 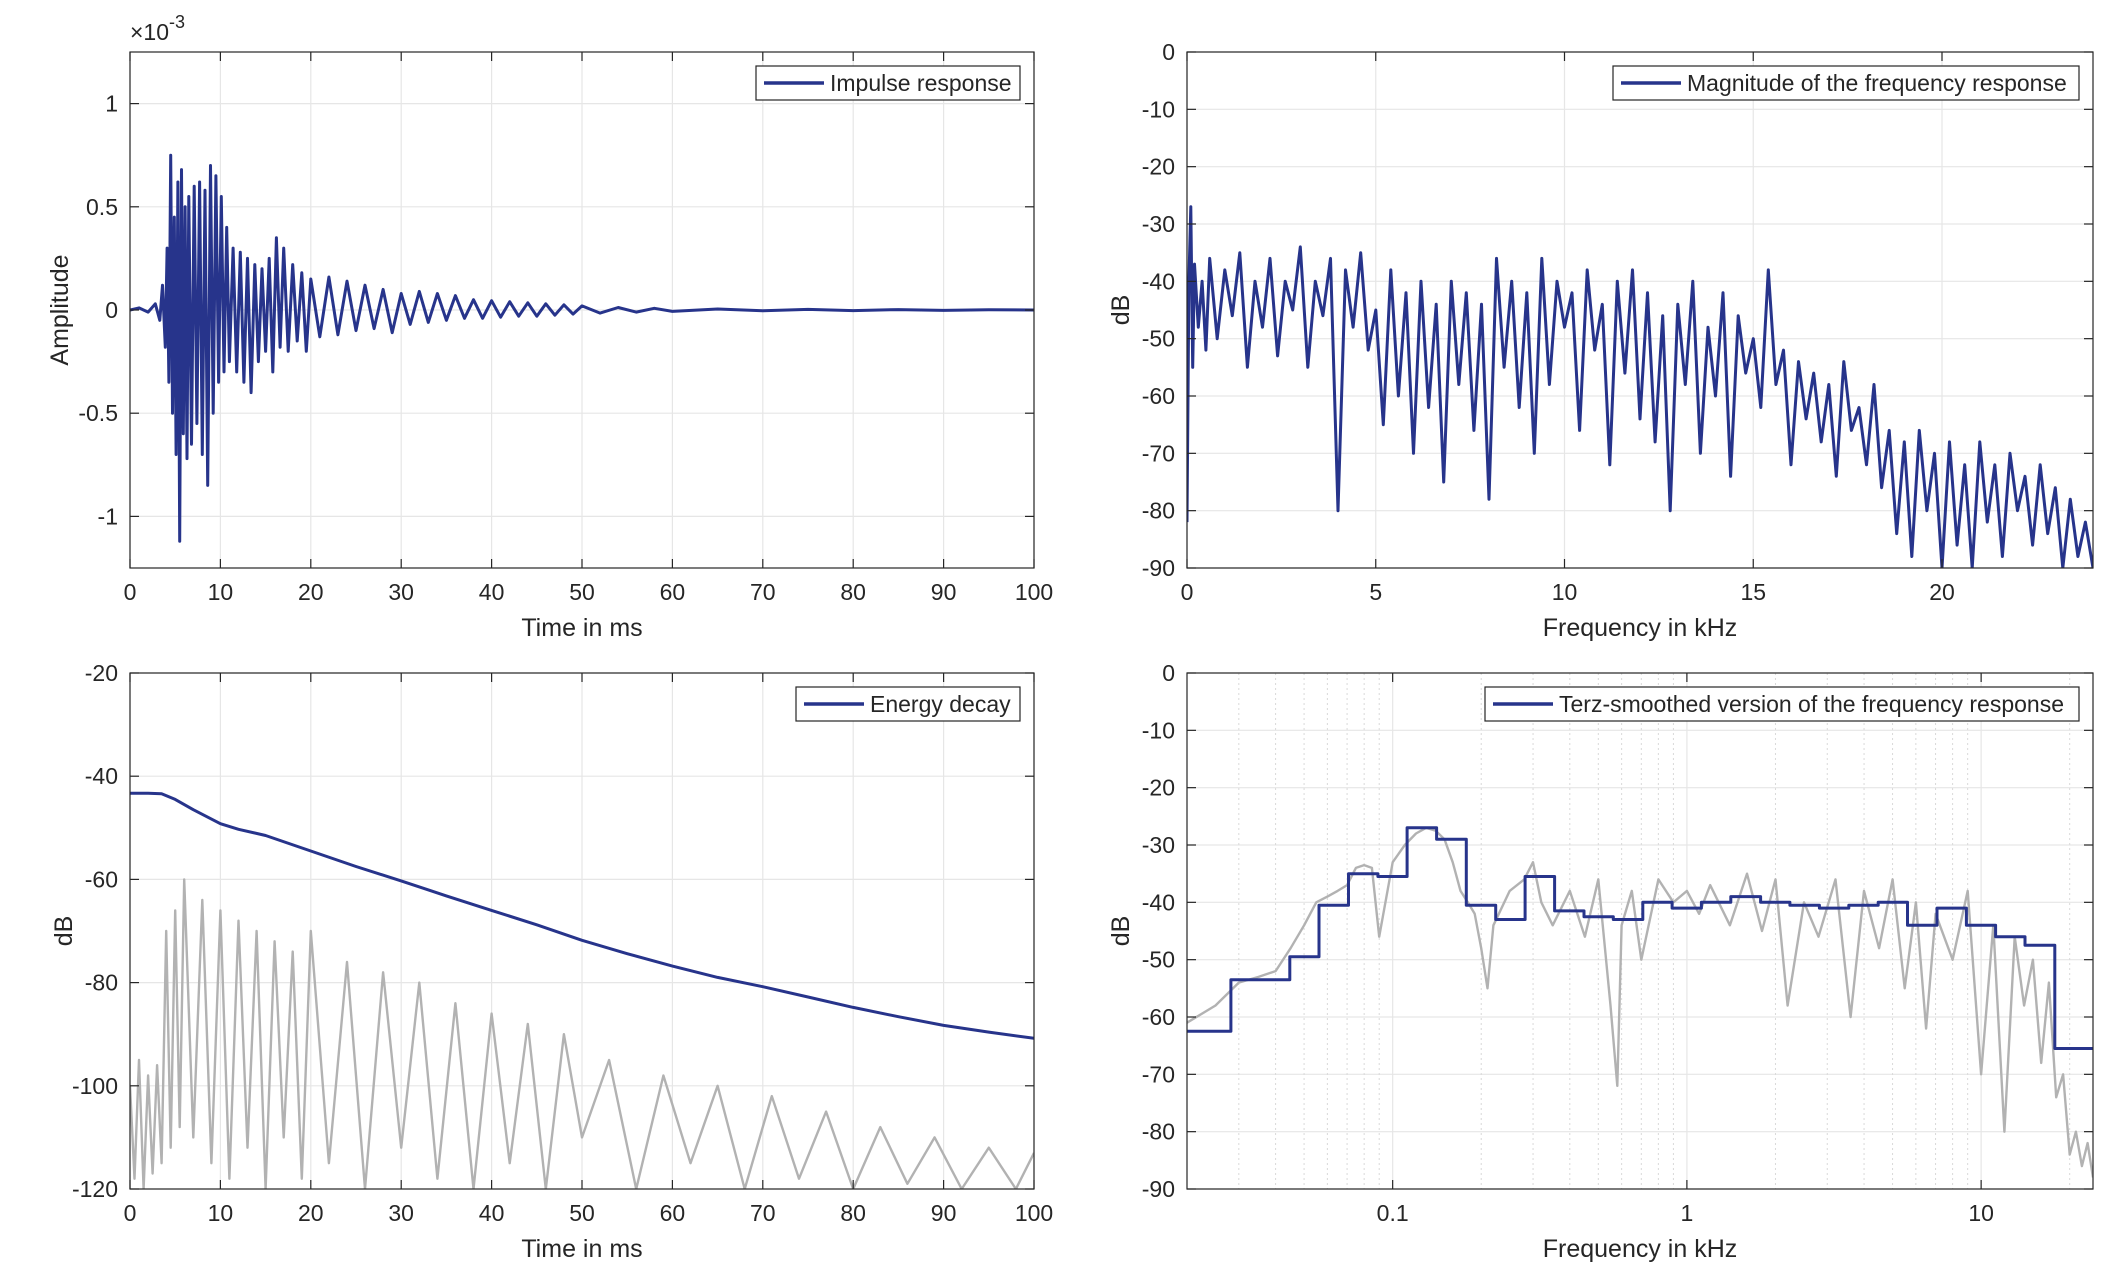 I want to click on y-tick-label: 0.5, so click(x=102, y=207).